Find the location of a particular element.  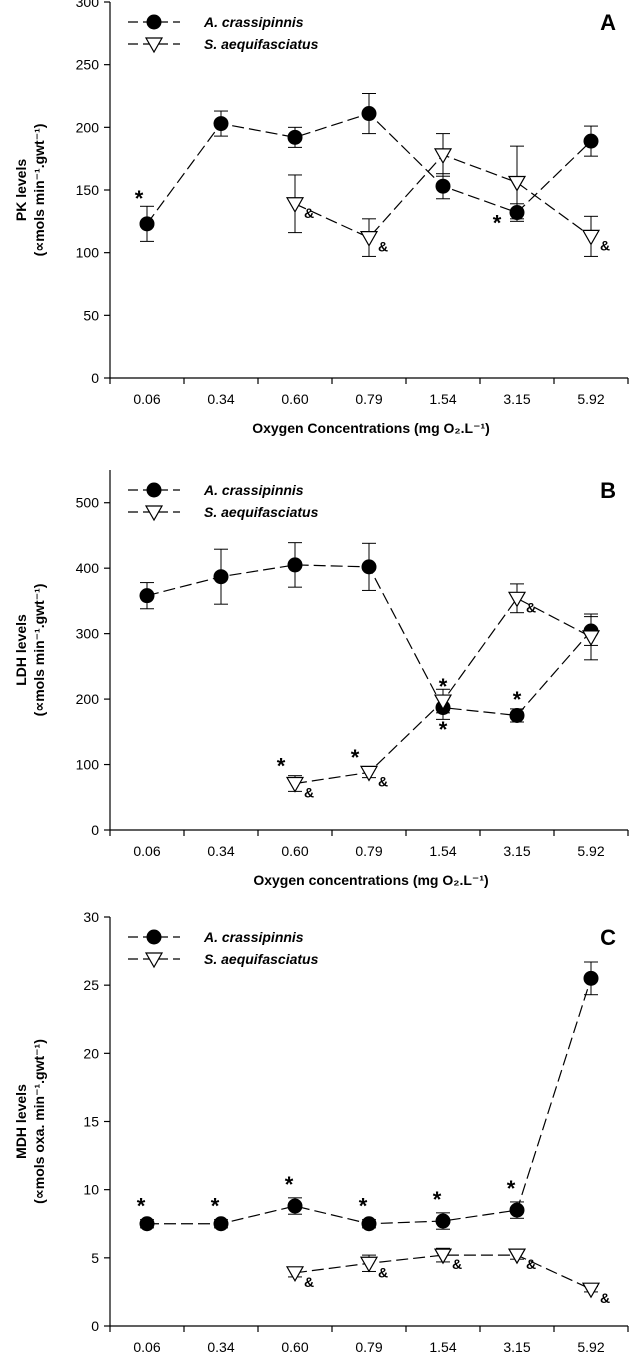

panel-letter: A is located at coordinates (608, 22).